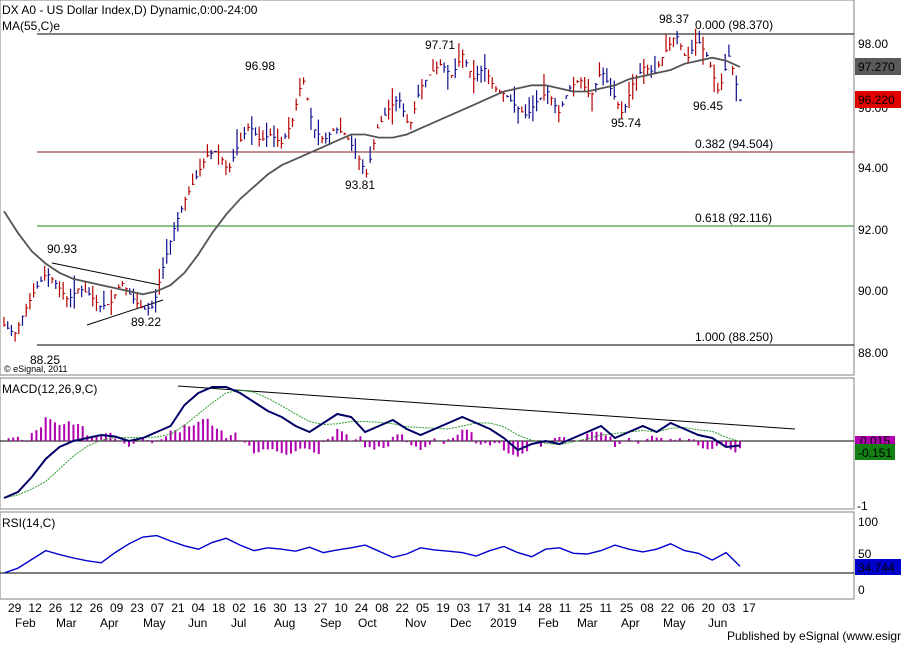  I want to click on footer-credit: Published by eSignal (www.esignal.com), so click(814, 636).